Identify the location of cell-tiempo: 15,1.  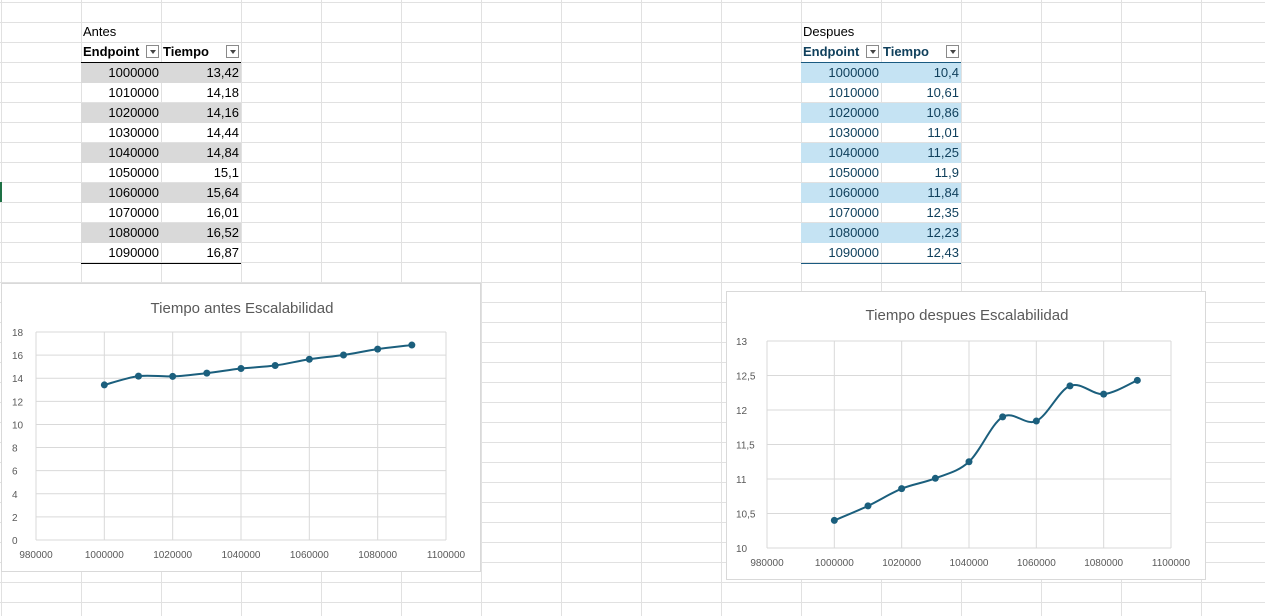
(226, 172).